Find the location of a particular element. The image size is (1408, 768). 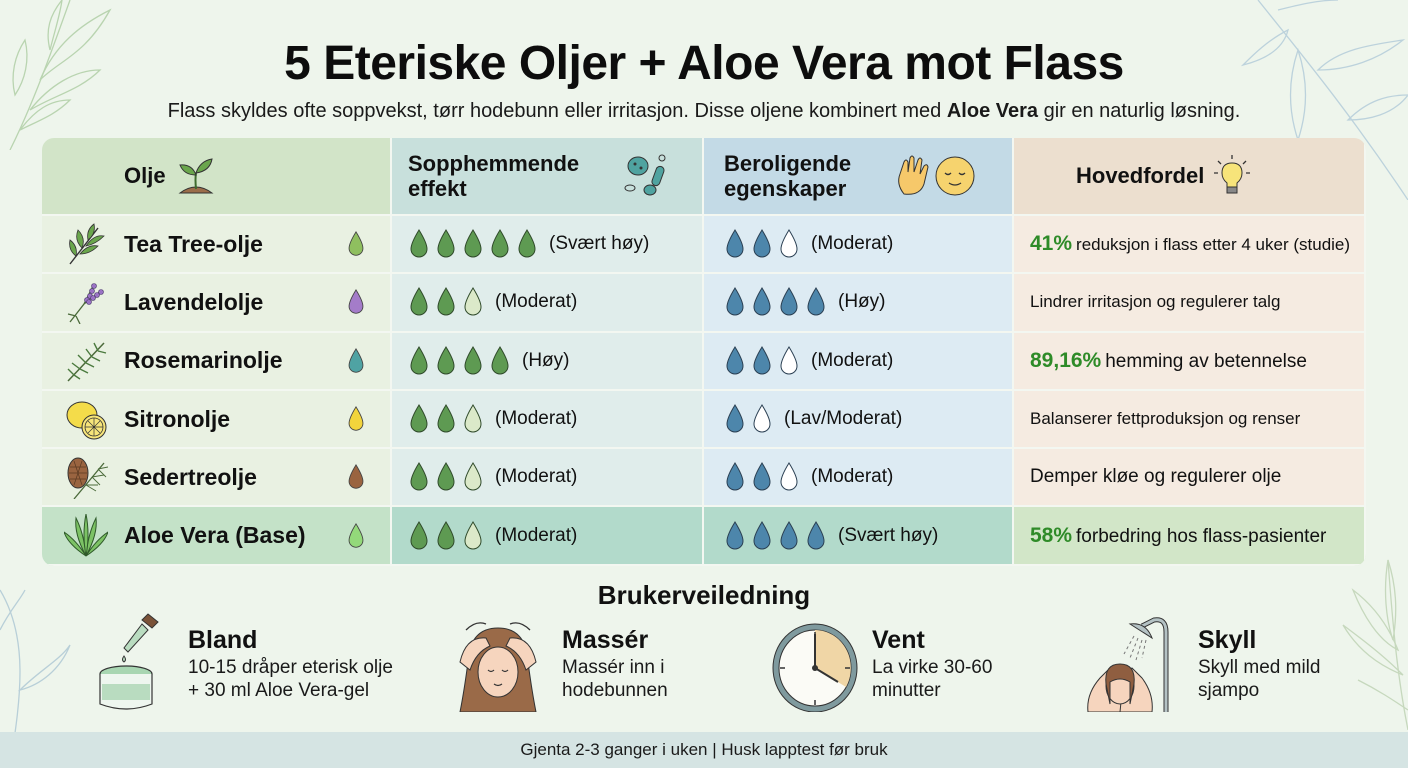

oil-name: Aloe Vera (Base) is located at coordinates (215, 535).